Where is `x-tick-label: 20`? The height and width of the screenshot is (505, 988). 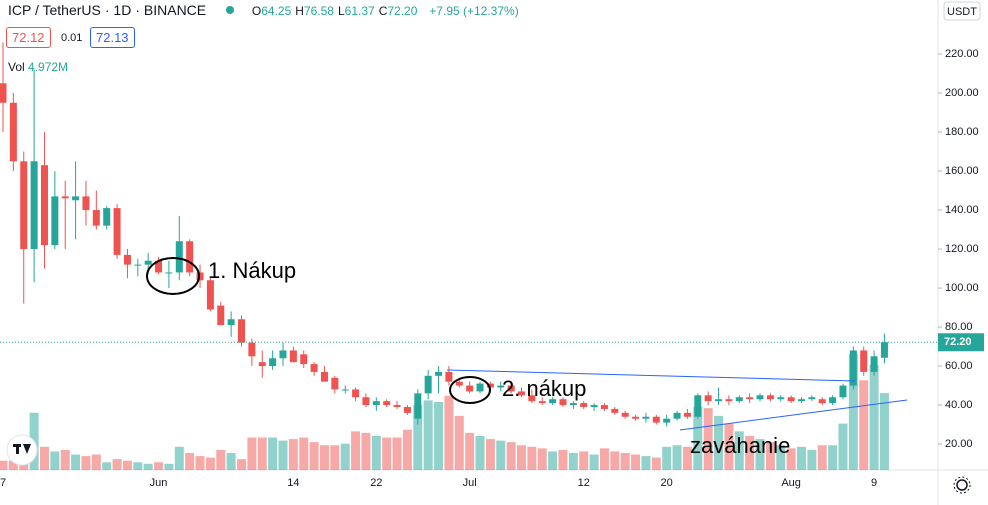 x-tick-label: 20 is located at coordinates (667, 483).